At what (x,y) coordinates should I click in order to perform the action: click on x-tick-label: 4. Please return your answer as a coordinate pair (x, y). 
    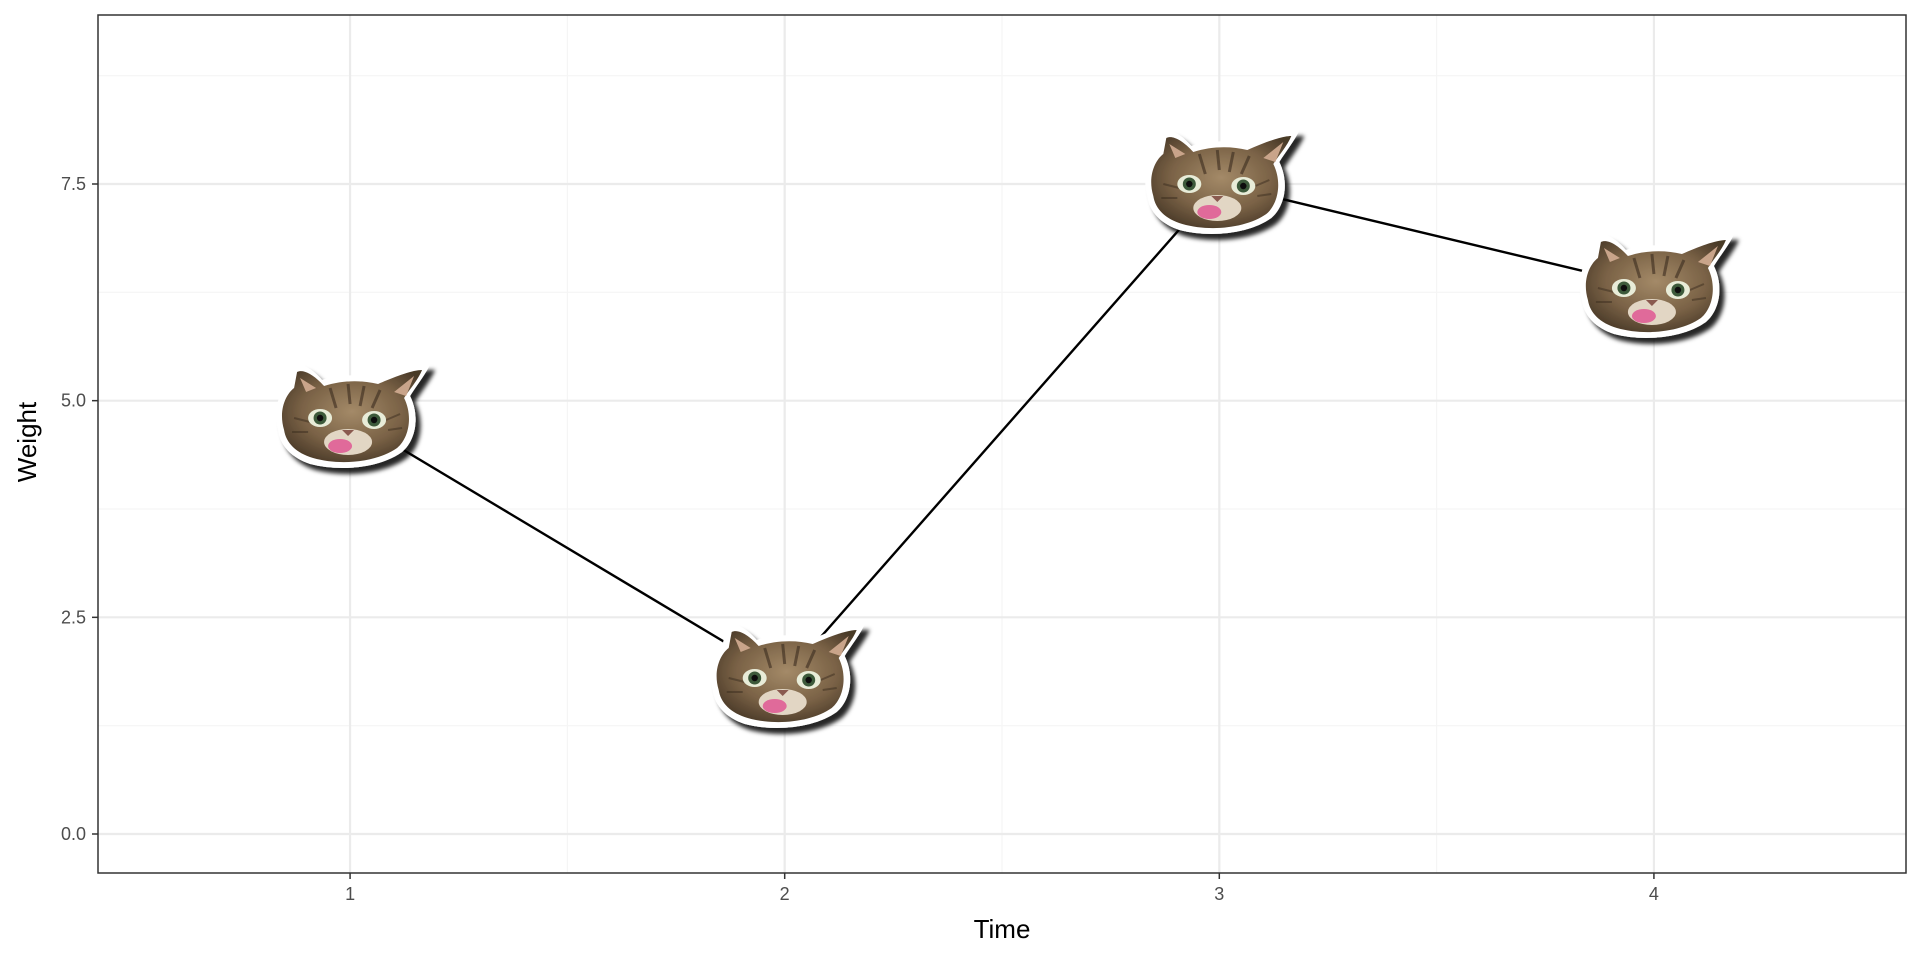
    Looking at the image, I should click on (1654, 894).